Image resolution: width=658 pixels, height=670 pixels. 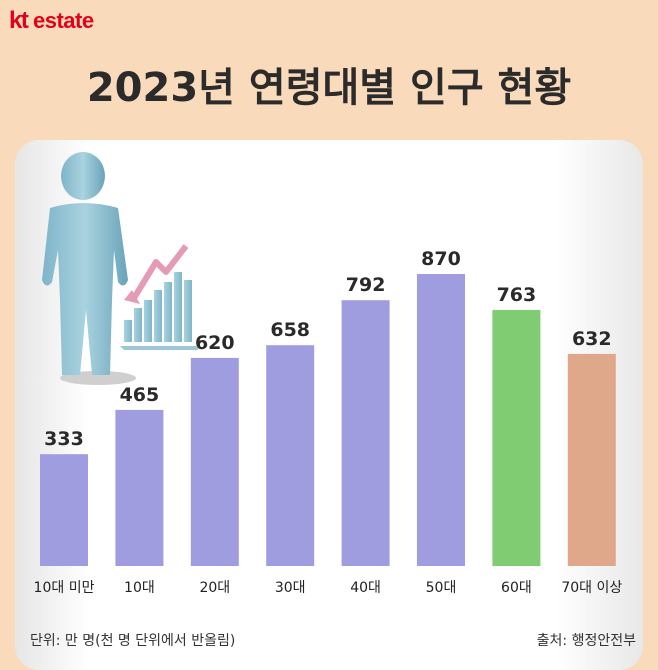 What do you see at coordinates (19, 20) in the screenshot?
I see `logo-kt-text: kt` at bounding box center [19, 20].